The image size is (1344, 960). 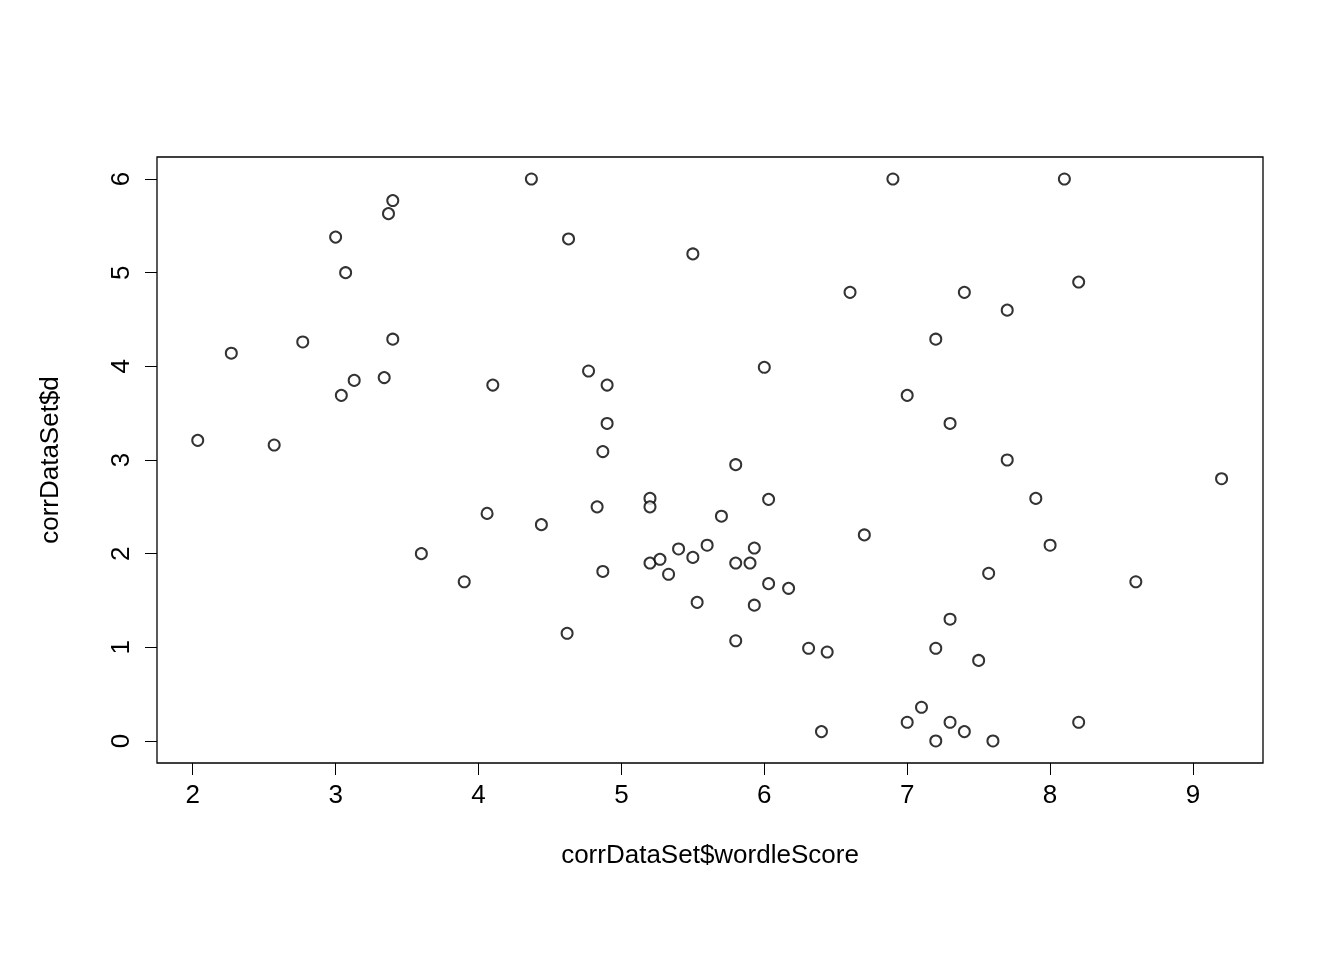 I want to click on y-tick-label: 5, so click(x=120, y=272).